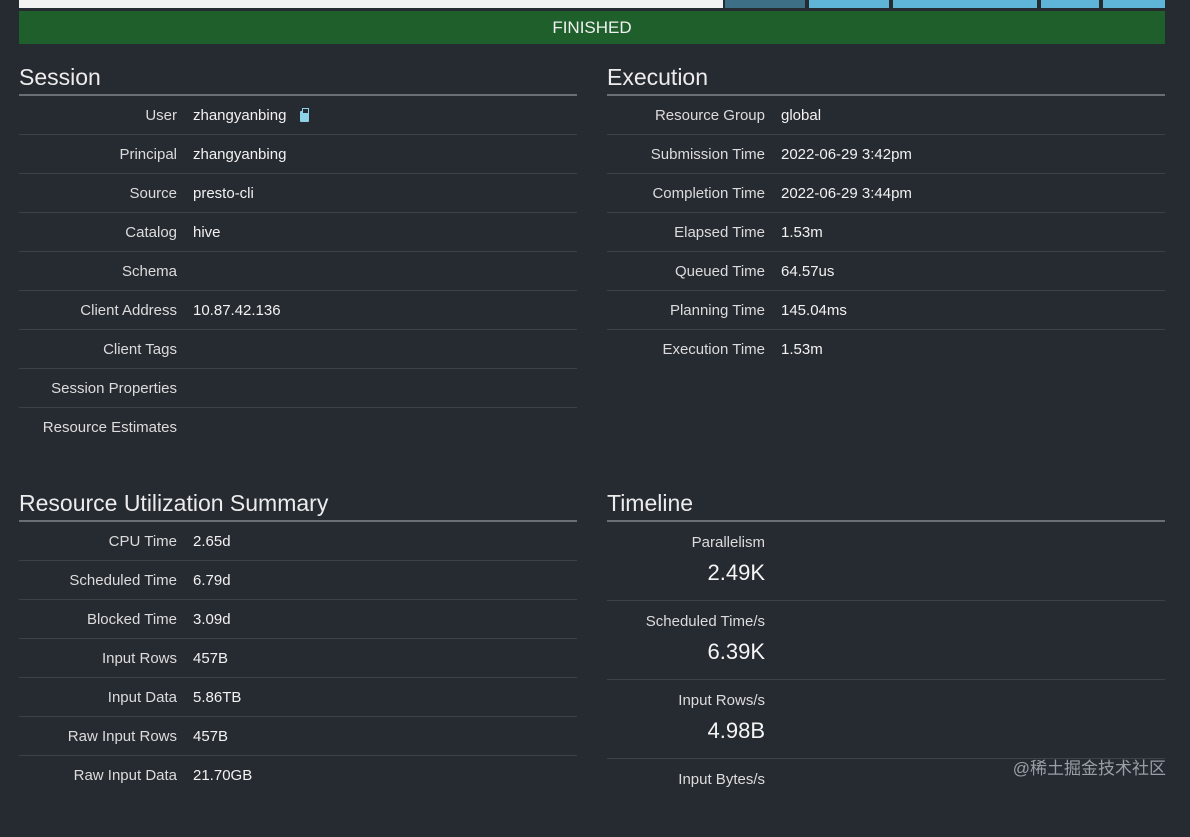 The width and height of the screenshot is (1190, 837). I want to click on timeline-input-bytes: Input Bytes/s, so click(721, 779).